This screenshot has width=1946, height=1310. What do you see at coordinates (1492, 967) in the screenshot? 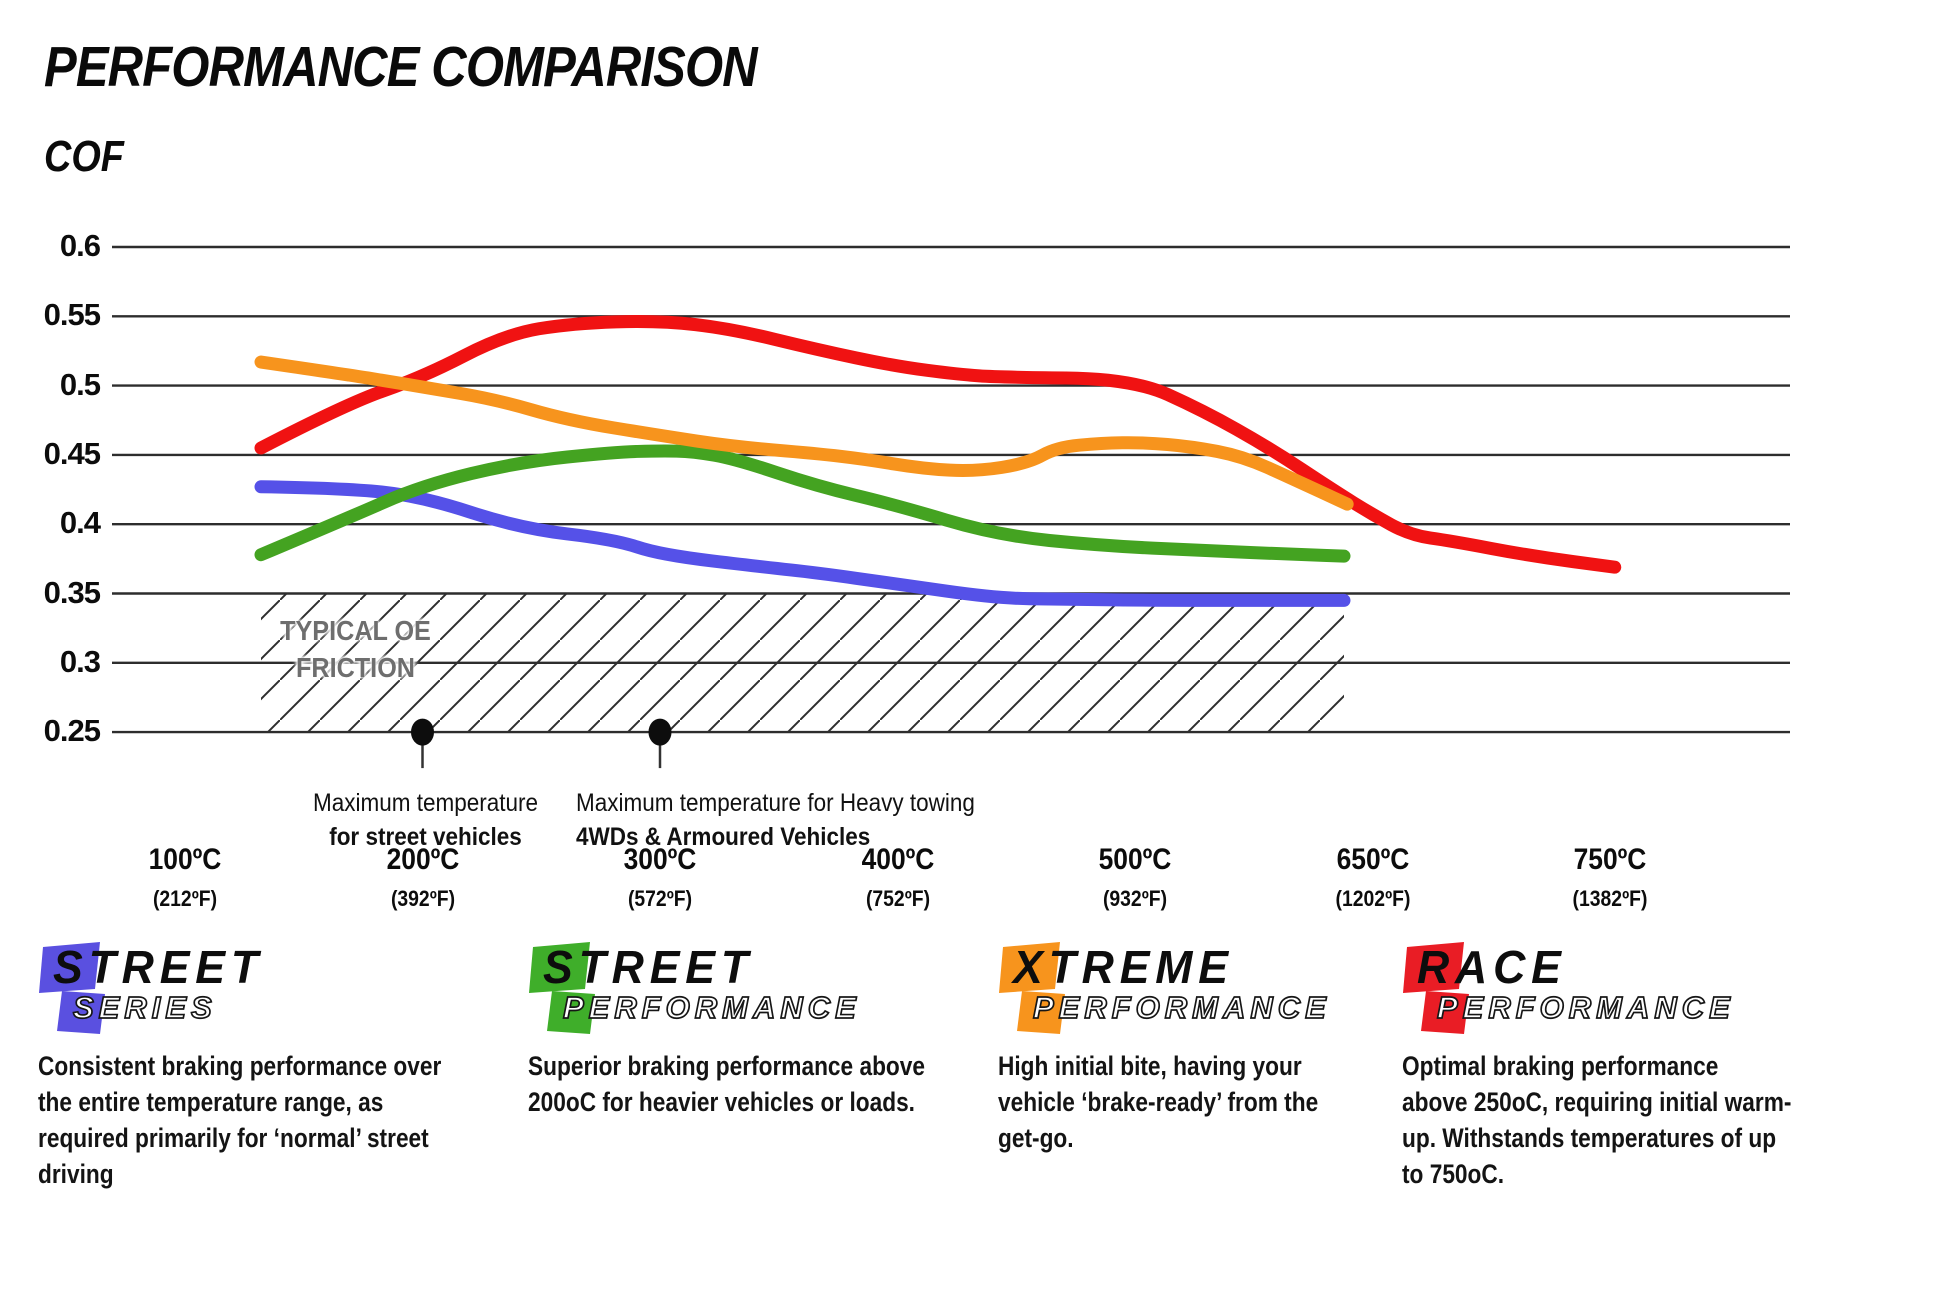
I see `legend-word1: RACE` at bounding box center [1492, 967].